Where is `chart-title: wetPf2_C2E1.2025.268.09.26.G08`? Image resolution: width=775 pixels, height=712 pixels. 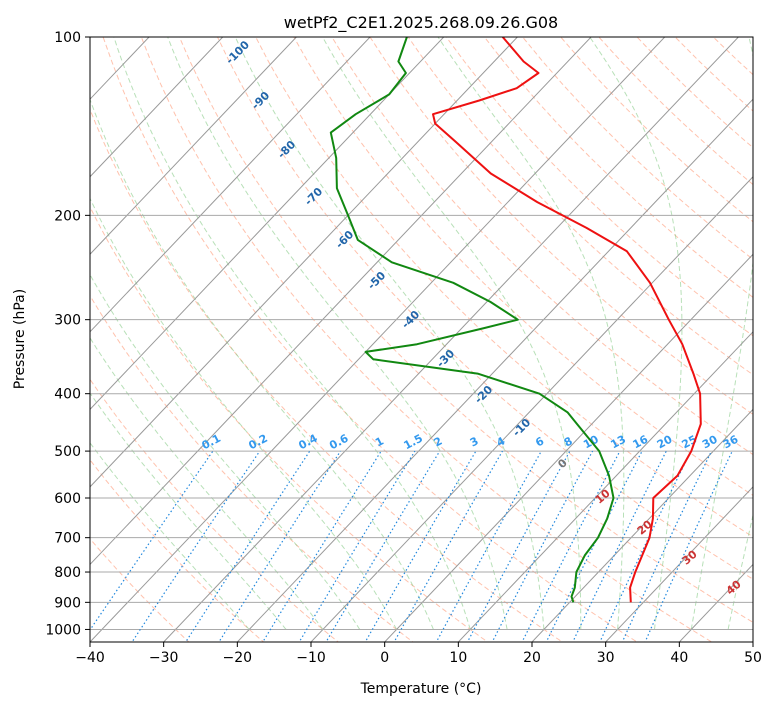
chart-title: wetPf2_C2E1.2025.268.09.26.G08 is located at coordinates (421, 23).